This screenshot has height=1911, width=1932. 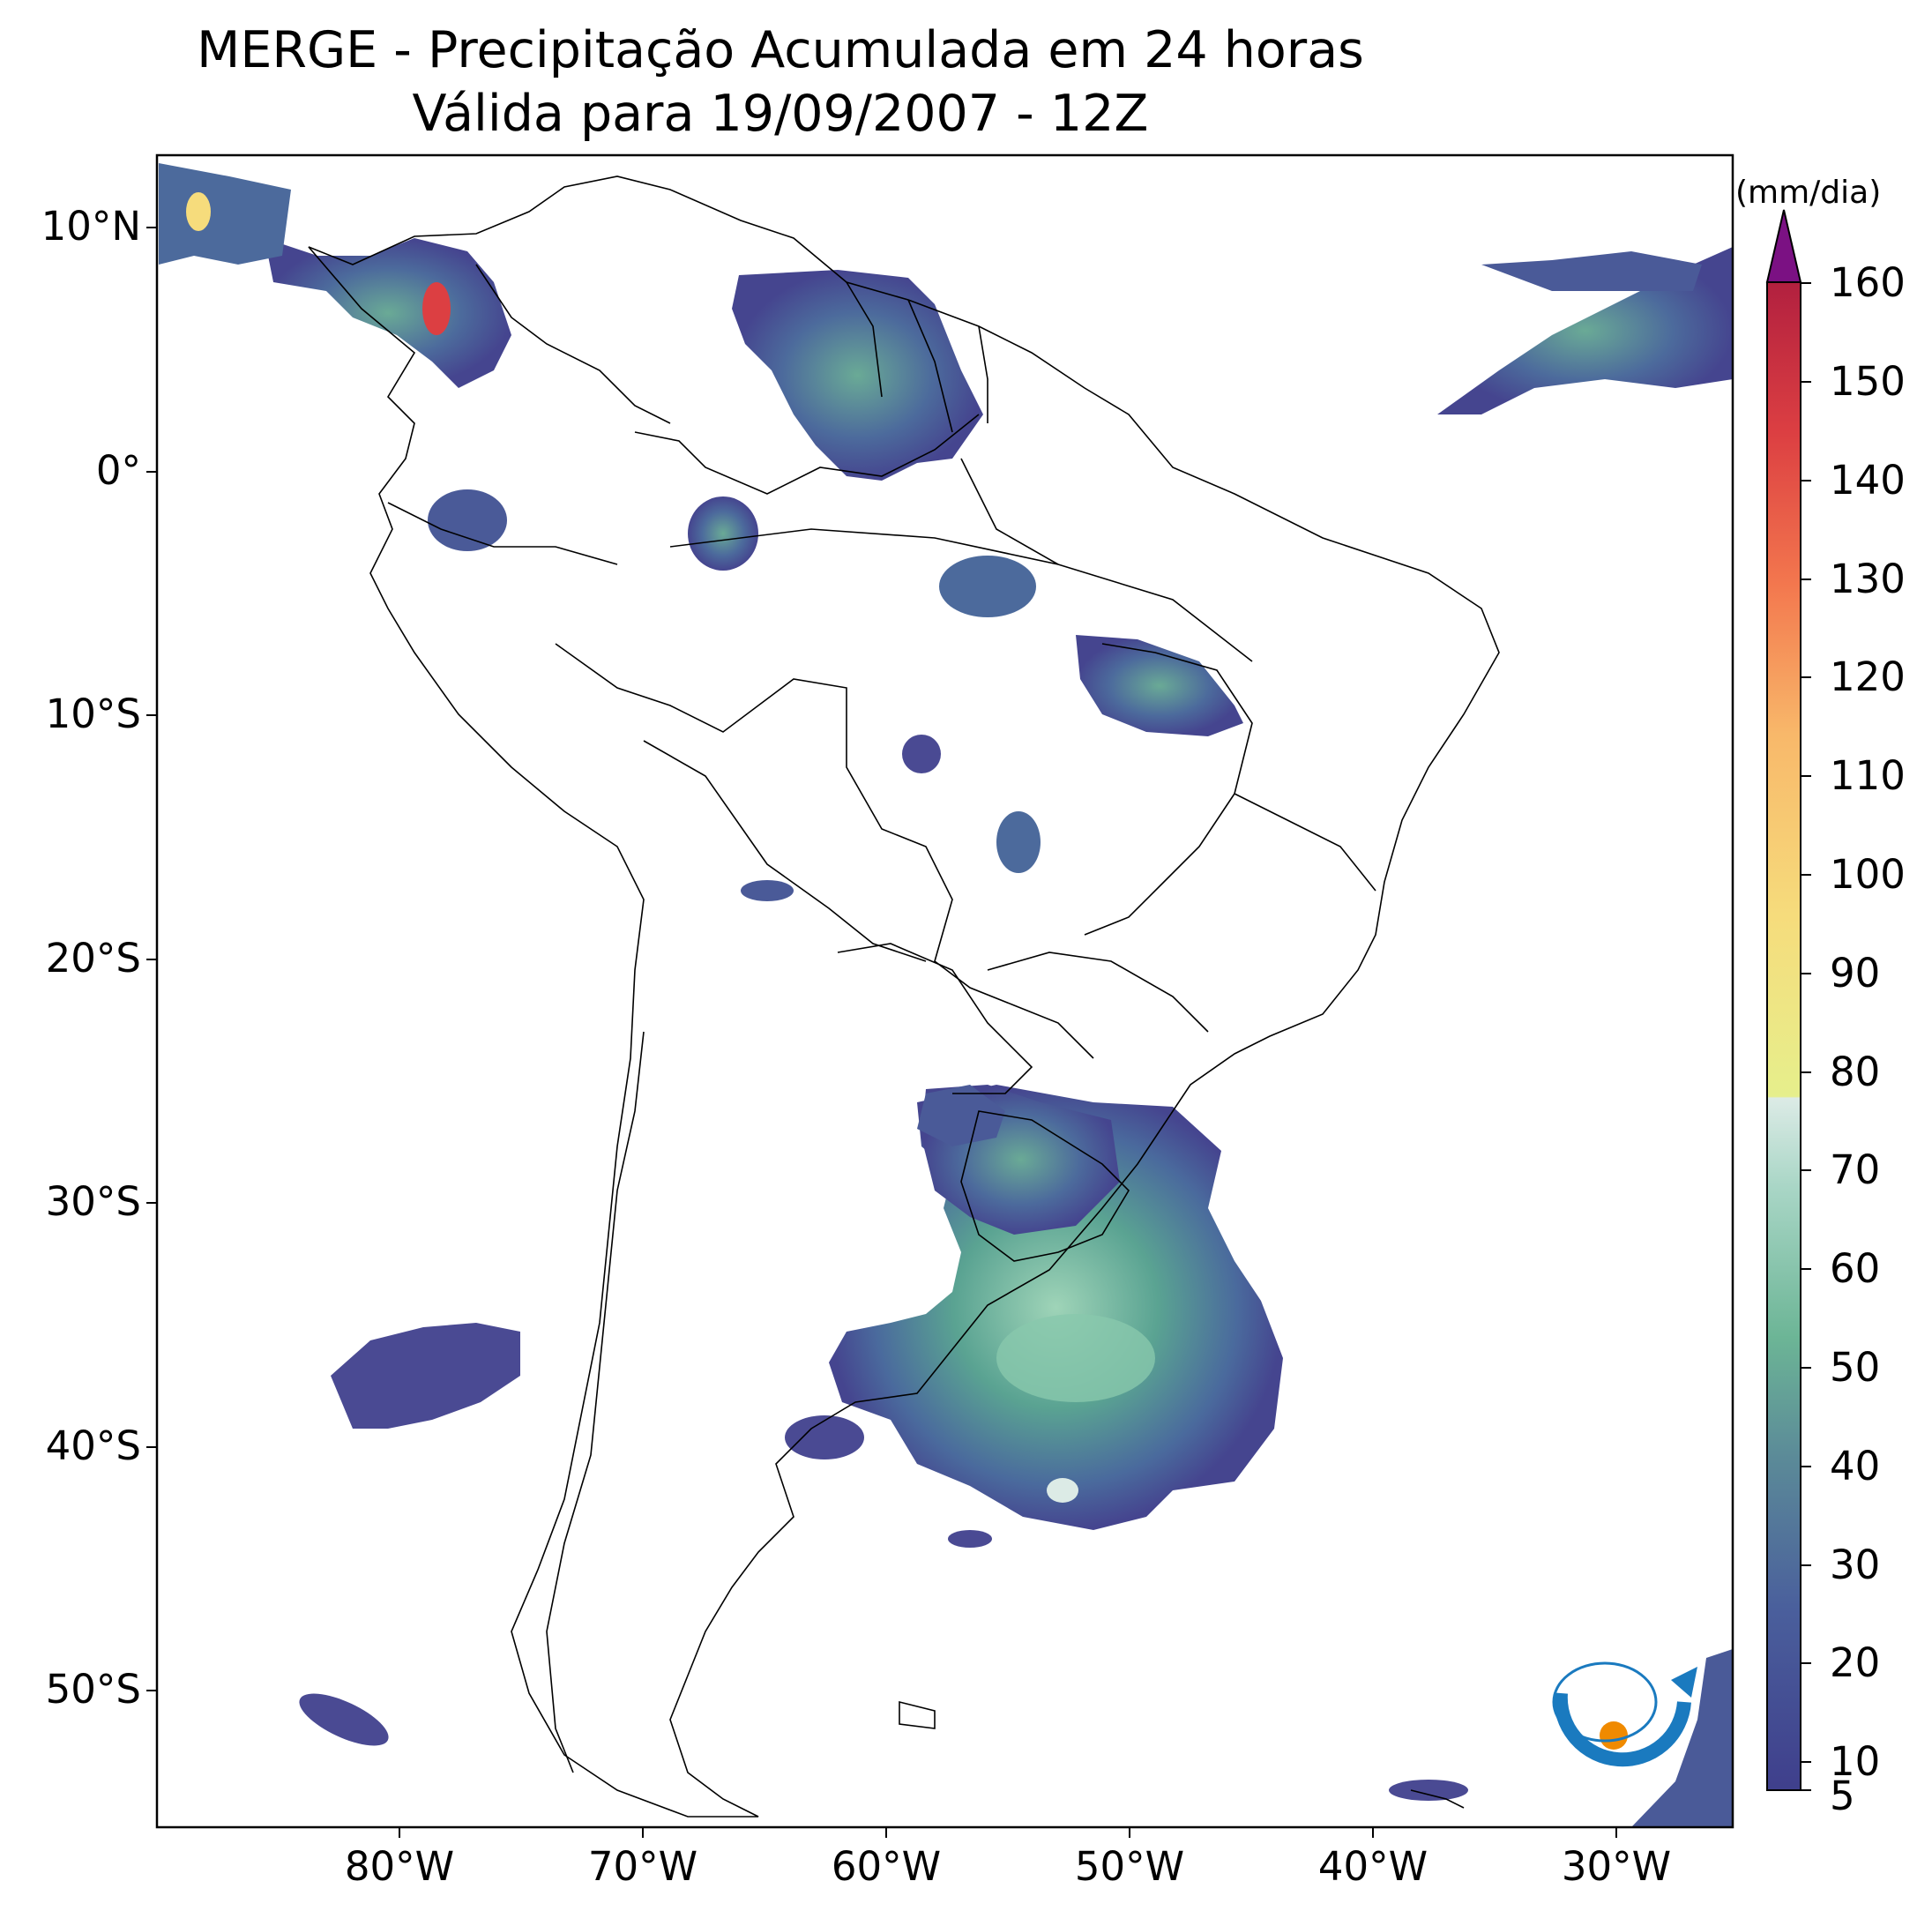 I want to click on colorbar-tick-30: 30, so click(x=1855, y=1565).